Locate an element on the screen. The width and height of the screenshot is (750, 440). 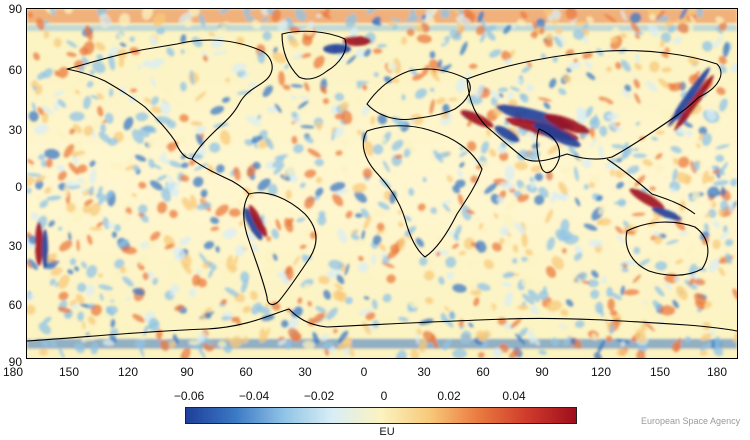
lat-tick-label: 0 is located at coordinates (18, 187).